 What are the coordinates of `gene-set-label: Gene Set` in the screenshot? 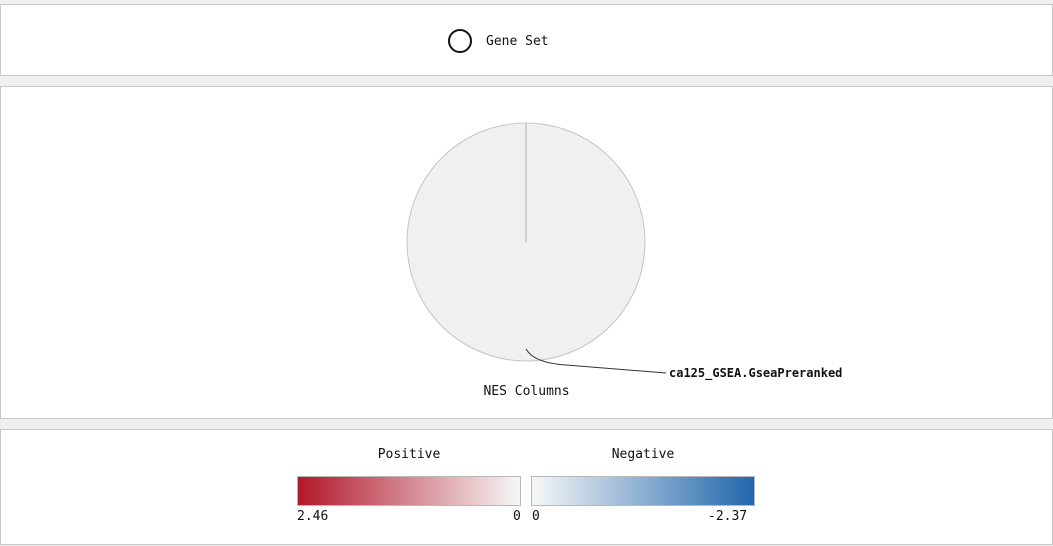 It's located at (517, 41).